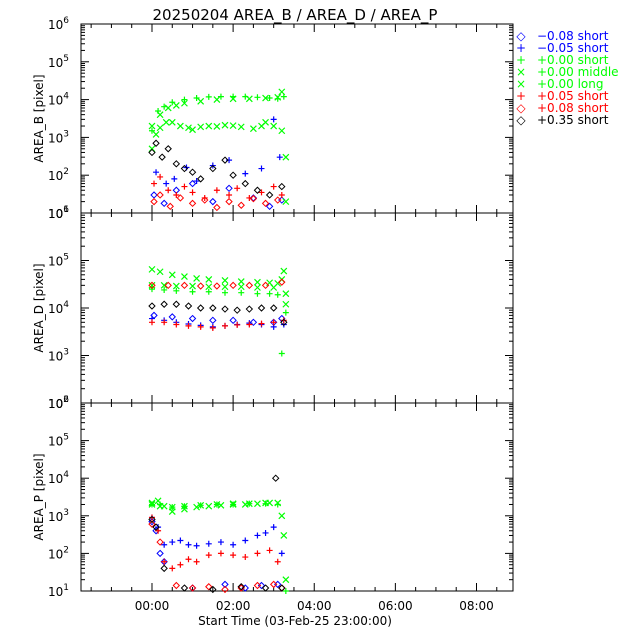  I want to click on y-tick-label: 10³, so click(58, 137).